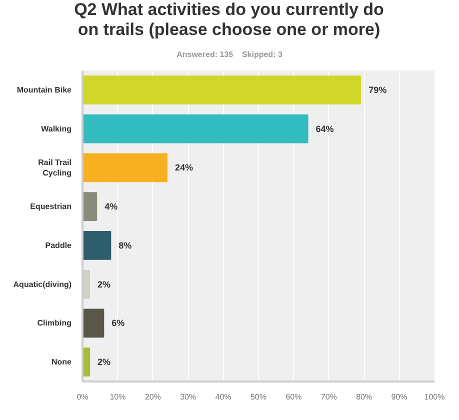 This screenshot has width=459, height=420. What do you see at coordinates (55, 168) in the screenshot?
I see `y-tick-label: Rail Trail Cycling` at bounding box center [55, 168].